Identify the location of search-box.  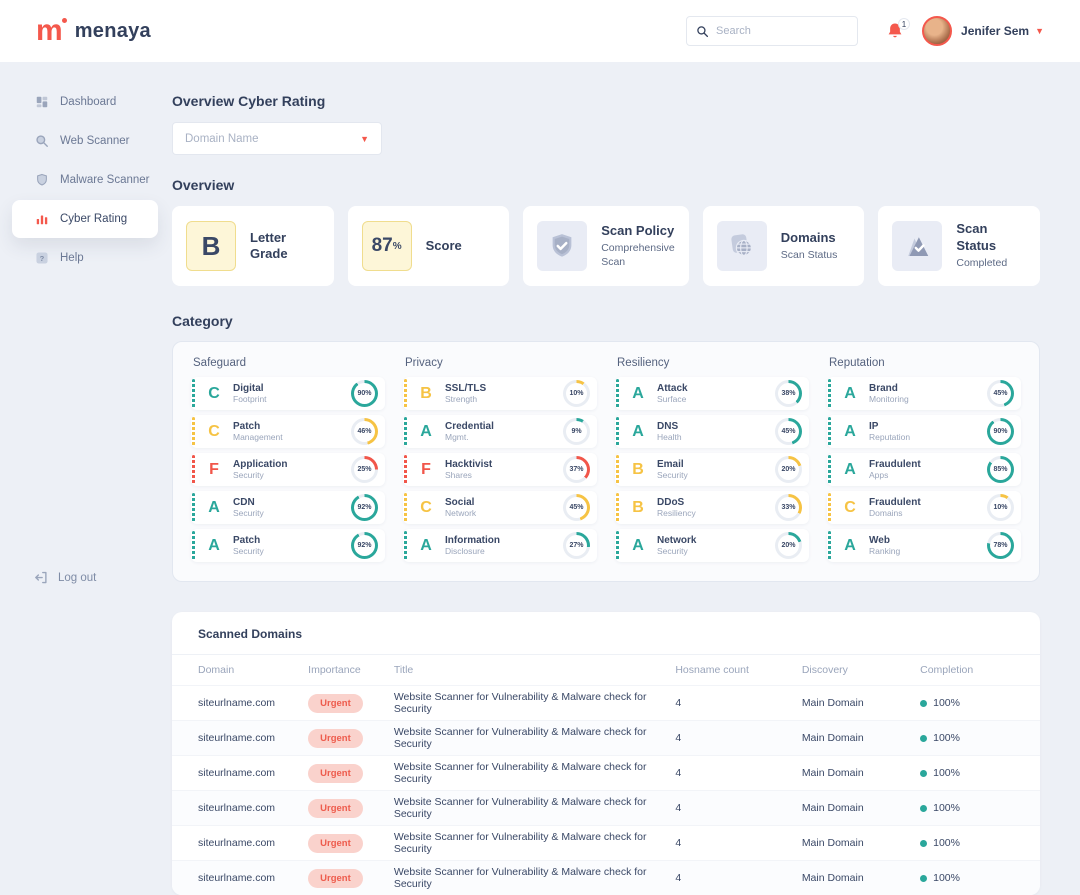
(772, 31).